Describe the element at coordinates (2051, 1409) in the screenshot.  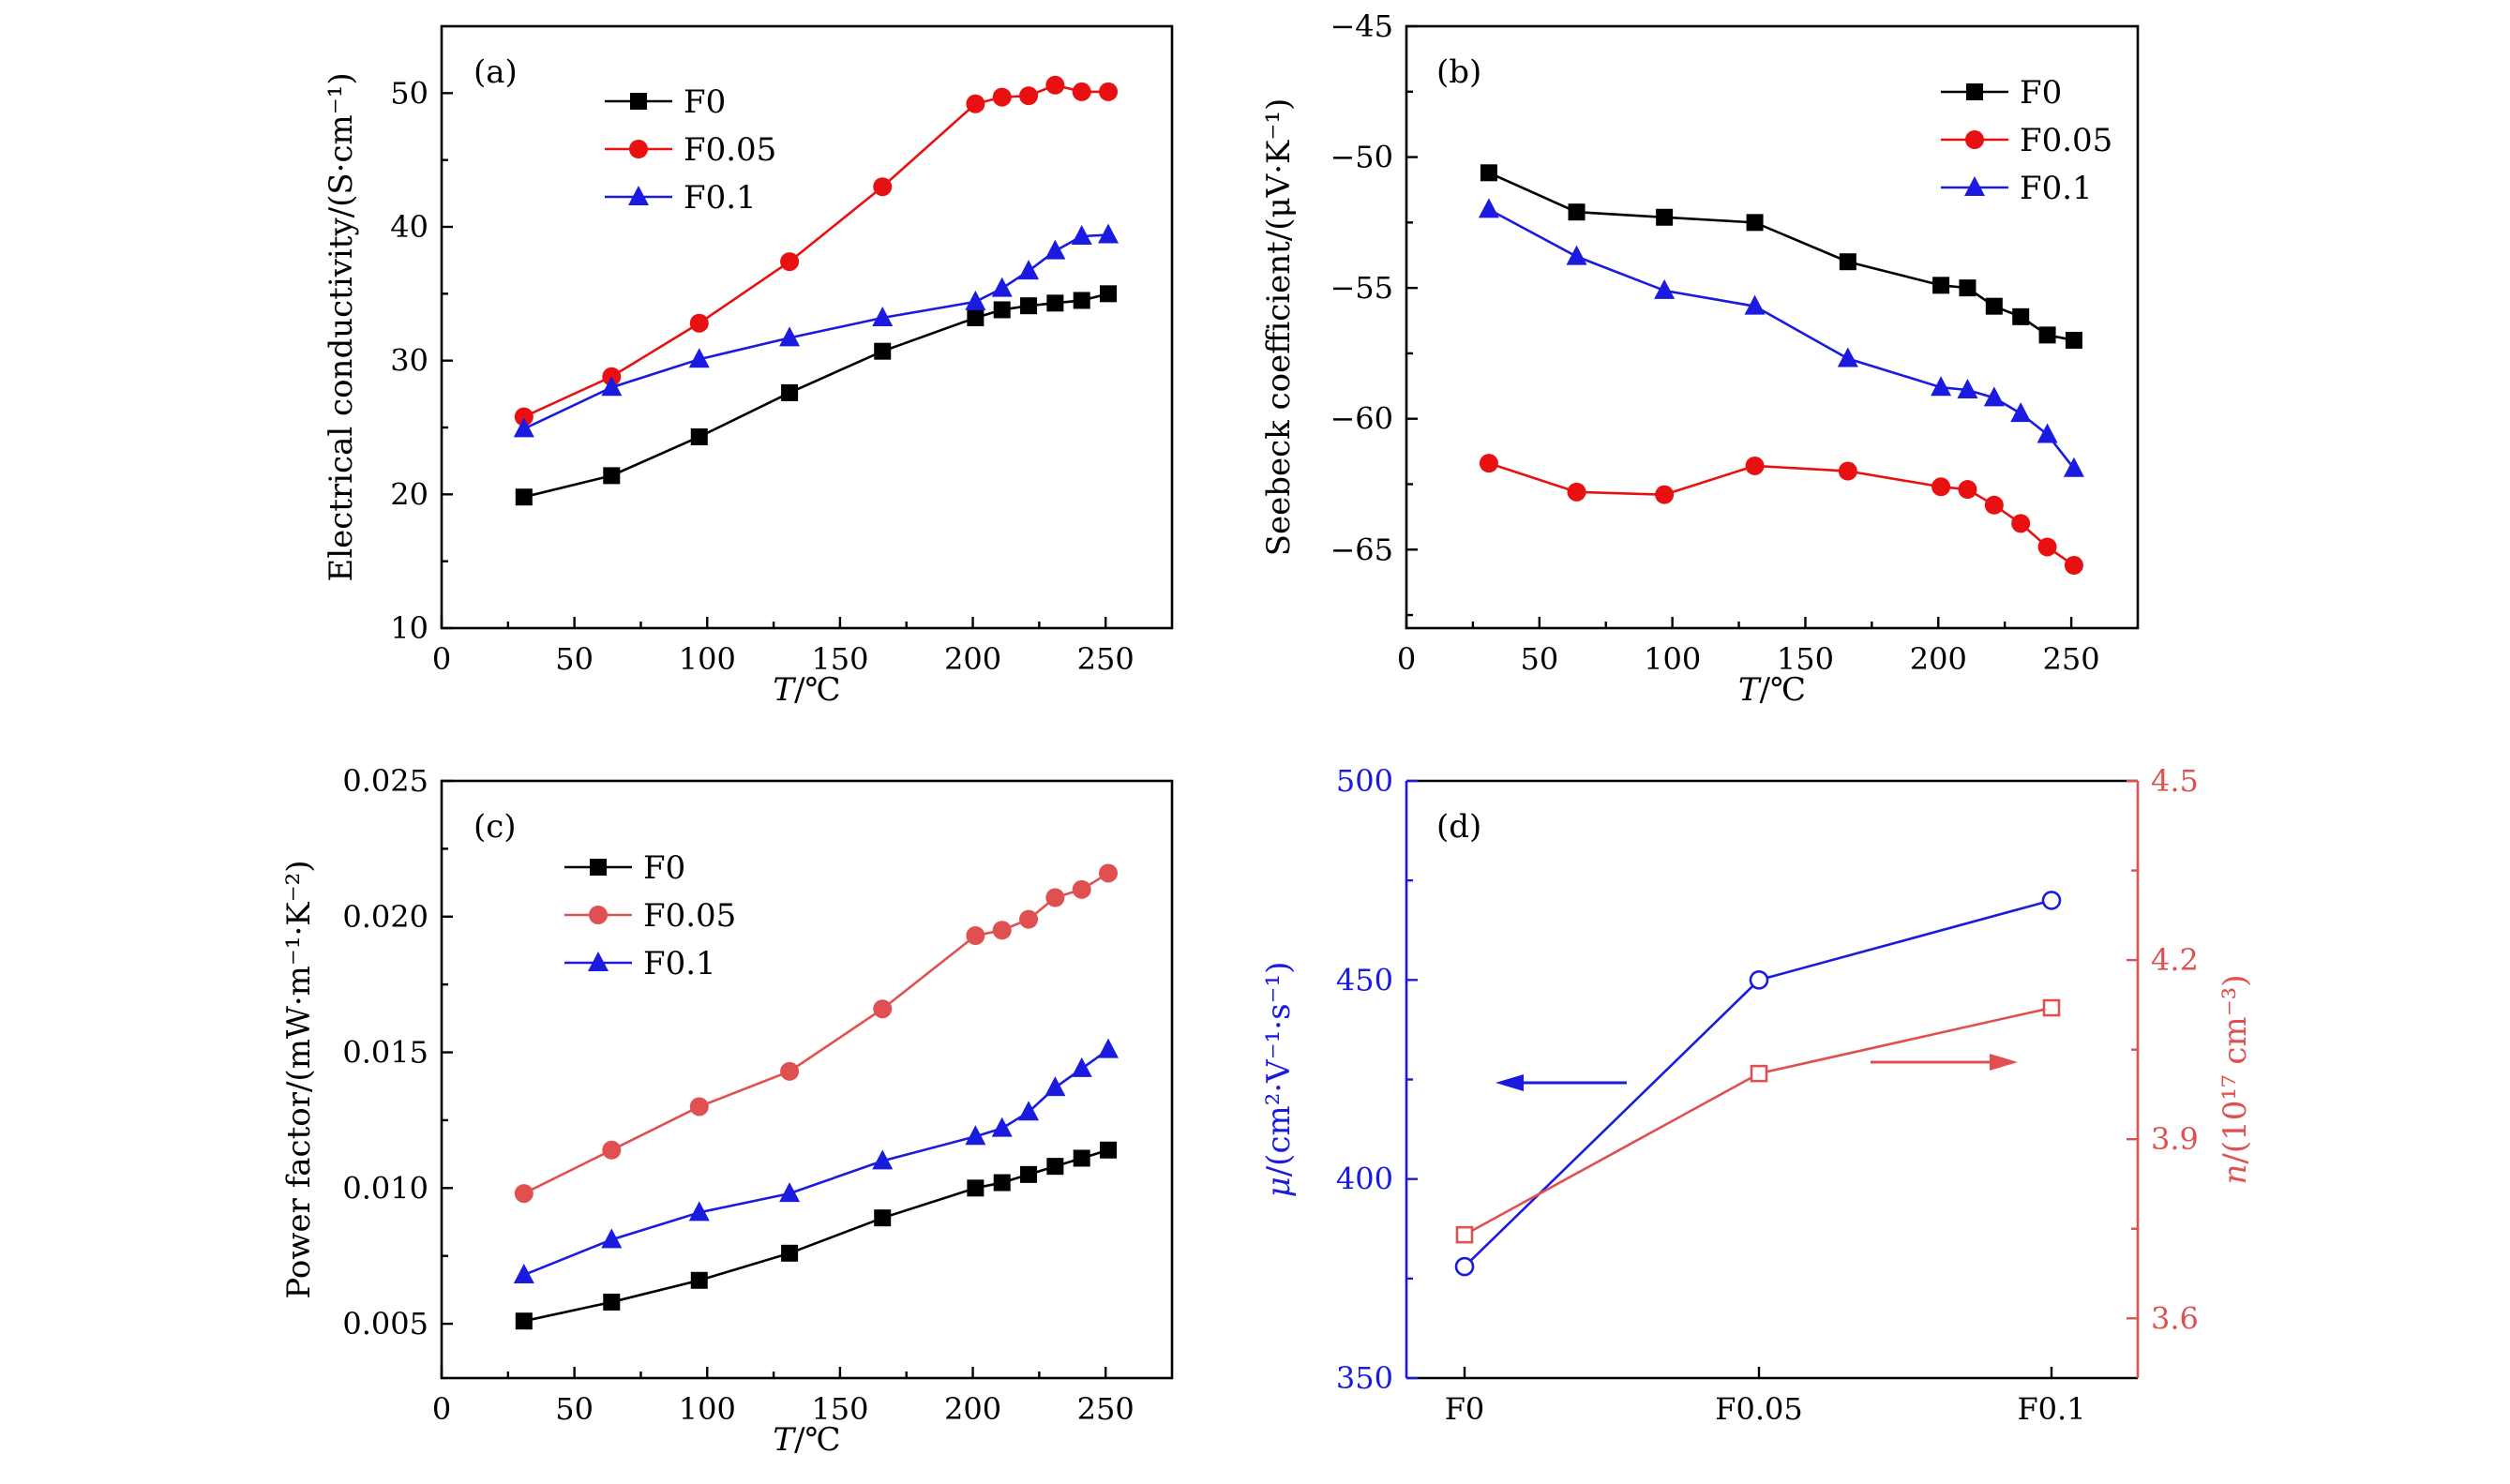
I see `x-tick-label: F0.1` at that location.